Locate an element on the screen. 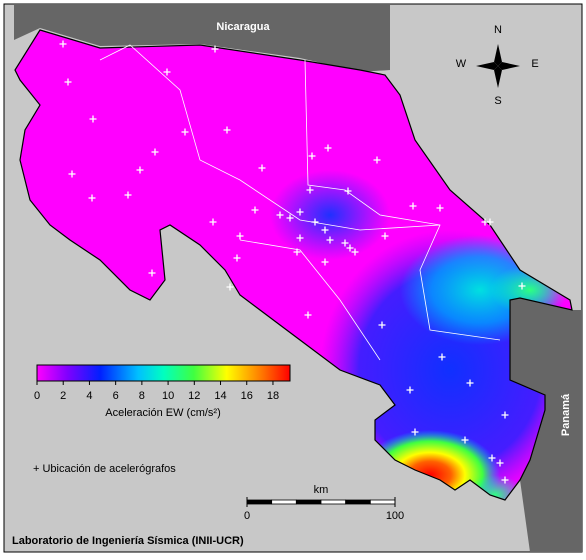 This screenshot has width=586, height=560. compass-label: E is located at coordinates (534, 64).